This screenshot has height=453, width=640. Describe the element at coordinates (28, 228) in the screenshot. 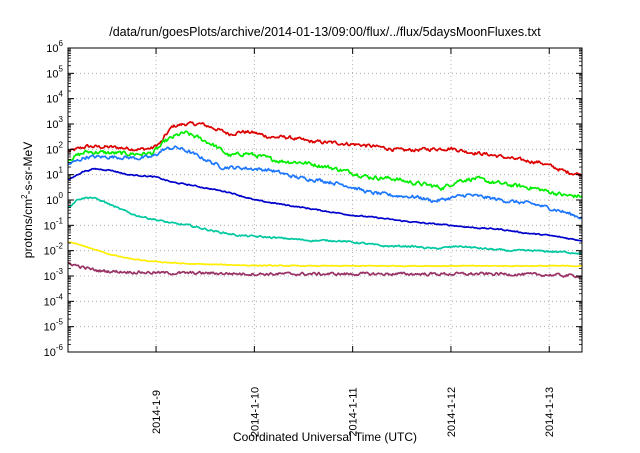

I see `y-axis-label-main: protons/cm` at that location.